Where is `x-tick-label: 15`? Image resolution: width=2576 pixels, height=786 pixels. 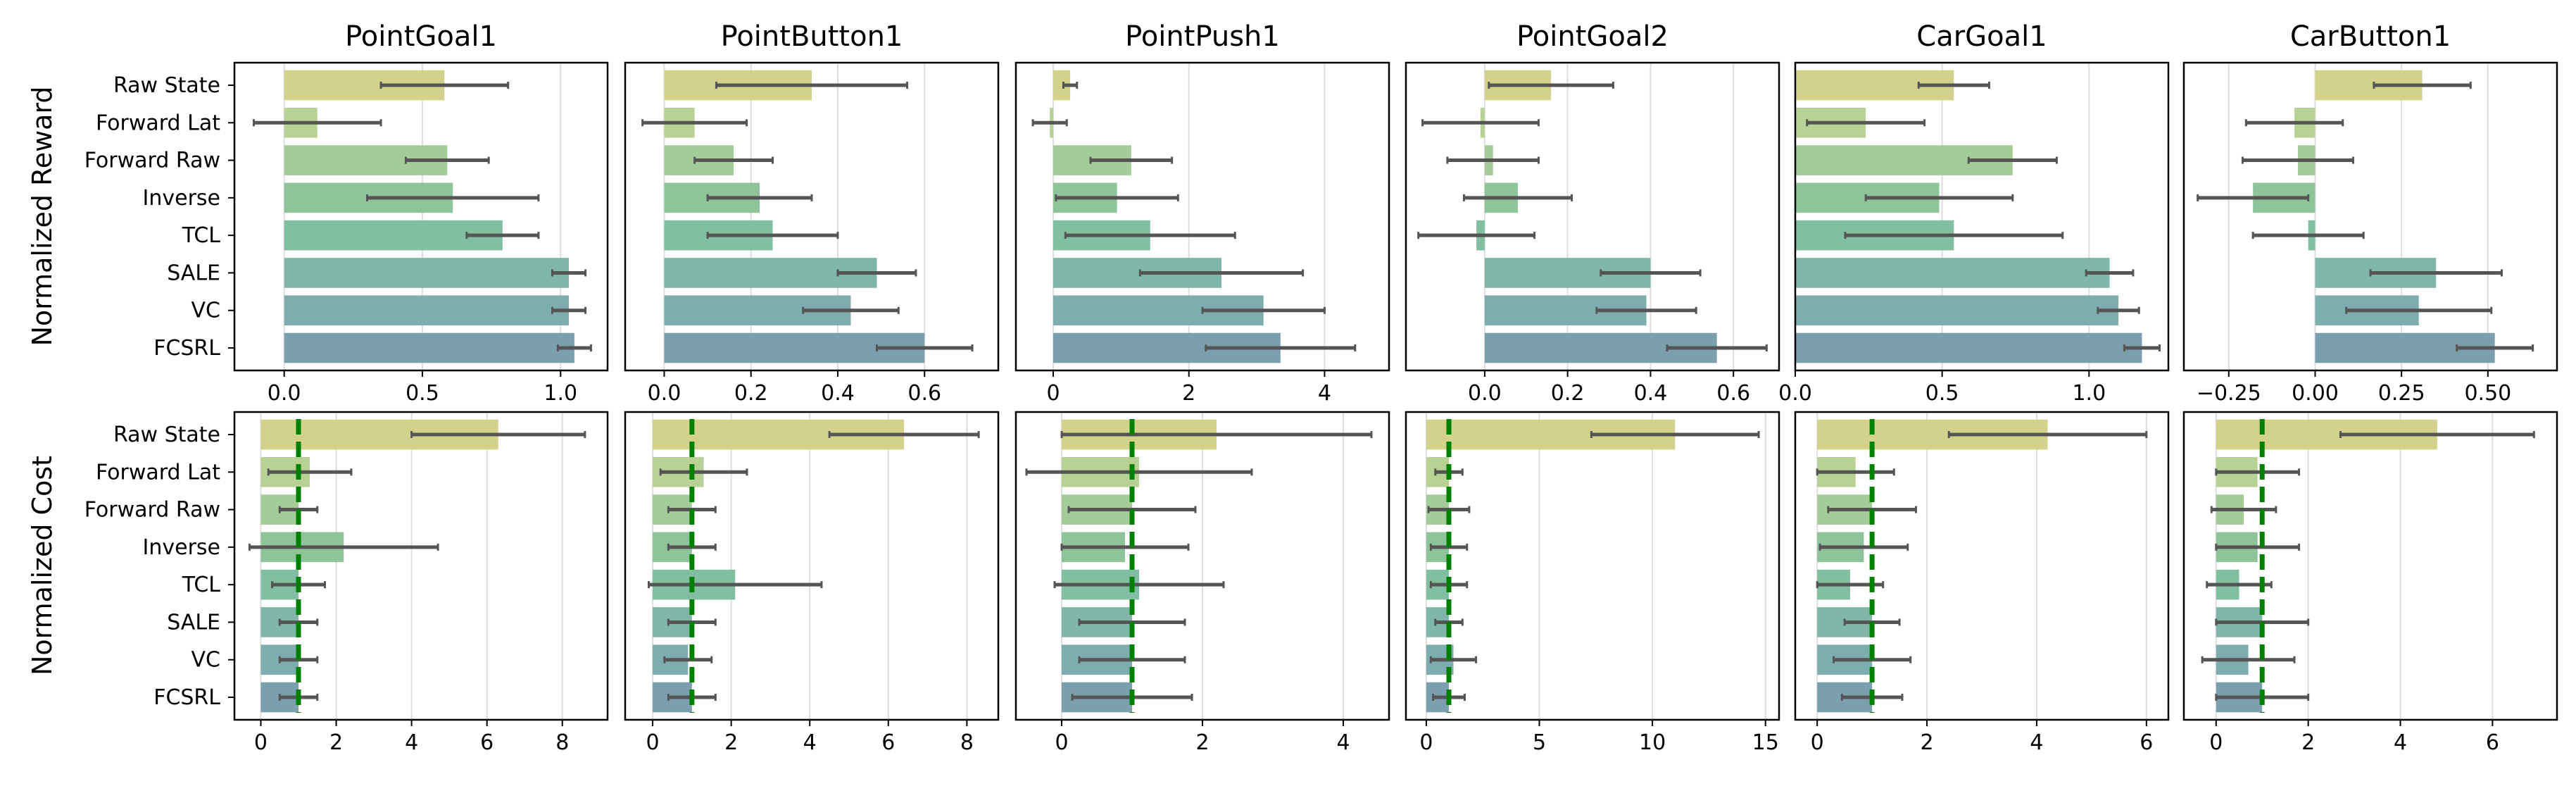
x-tick-label: 15 is located at coordinates (1765, 742).